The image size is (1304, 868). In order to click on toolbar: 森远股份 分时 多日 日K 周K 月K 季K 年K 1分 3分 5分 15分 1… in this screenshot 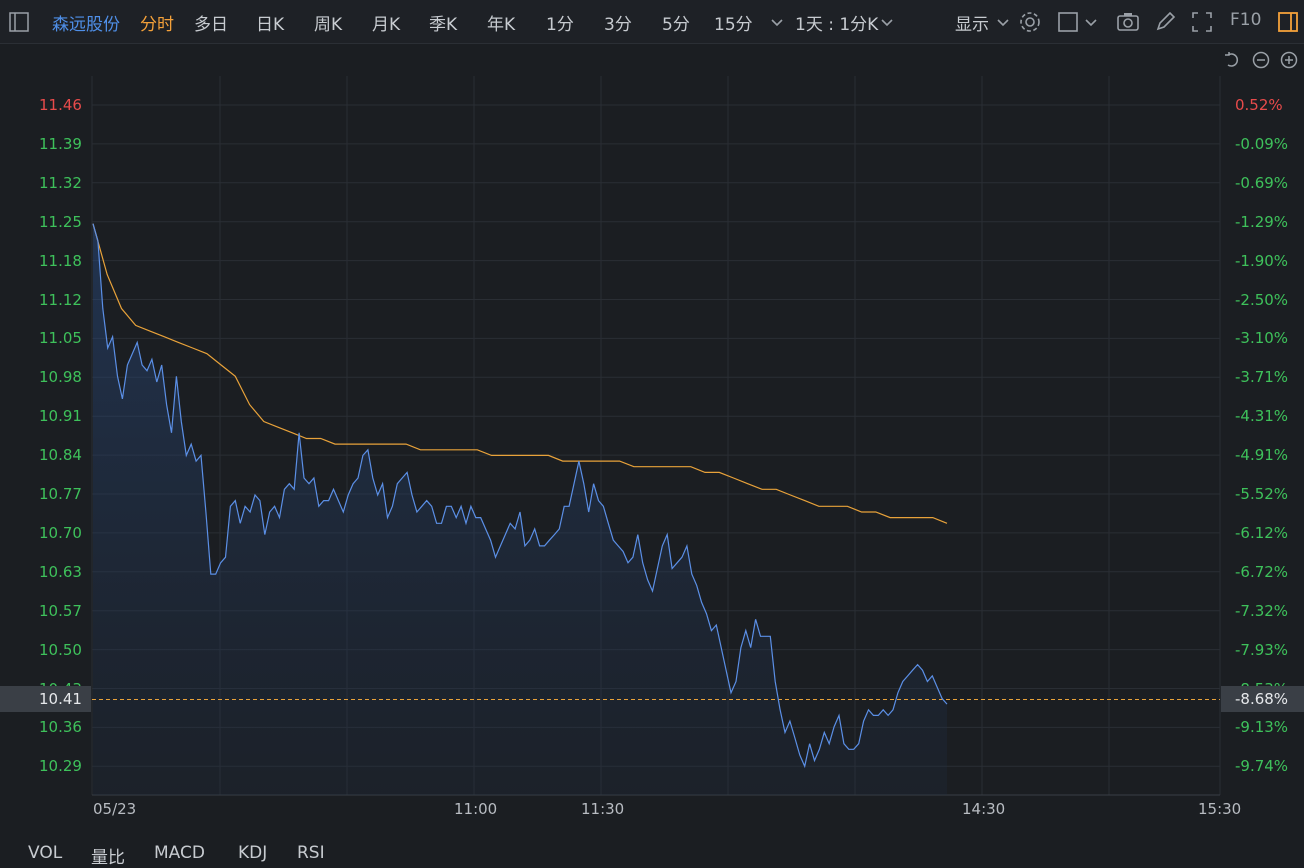, I will do `click(652, 22)`.